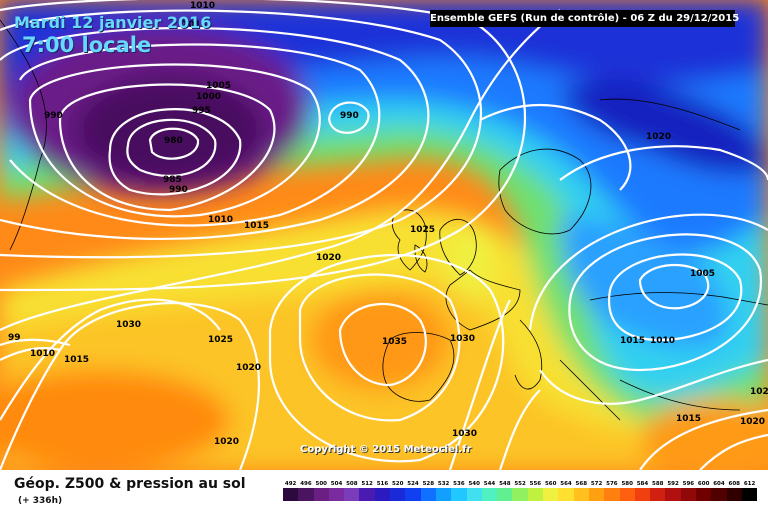  What do you see at coordinates (474, 484) in the screenshot?
I see `legend-label: 540` at bounding box center [474, 484].